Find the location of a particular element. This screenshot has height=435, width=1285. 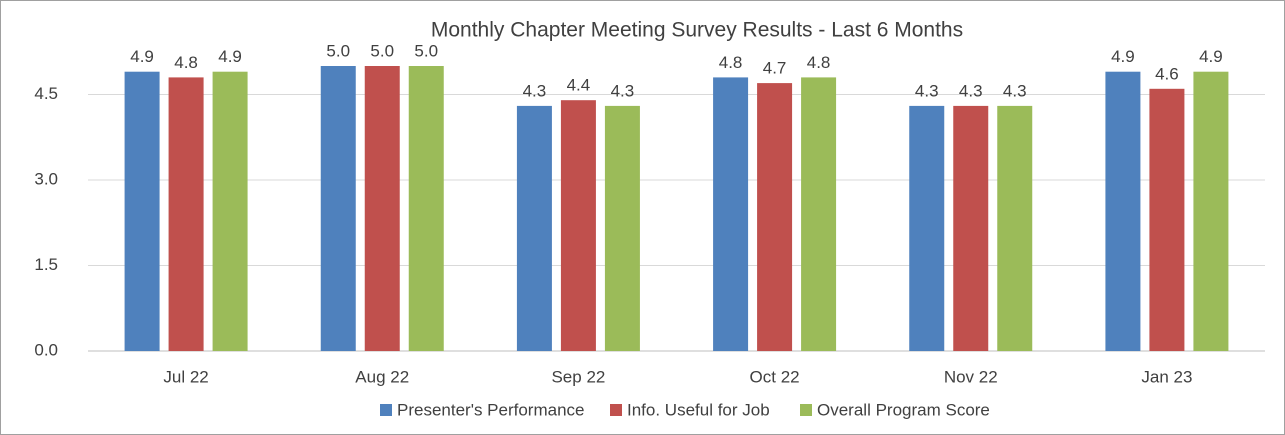

y-tick-label: 4.5 is located at coordinates (46, 93).